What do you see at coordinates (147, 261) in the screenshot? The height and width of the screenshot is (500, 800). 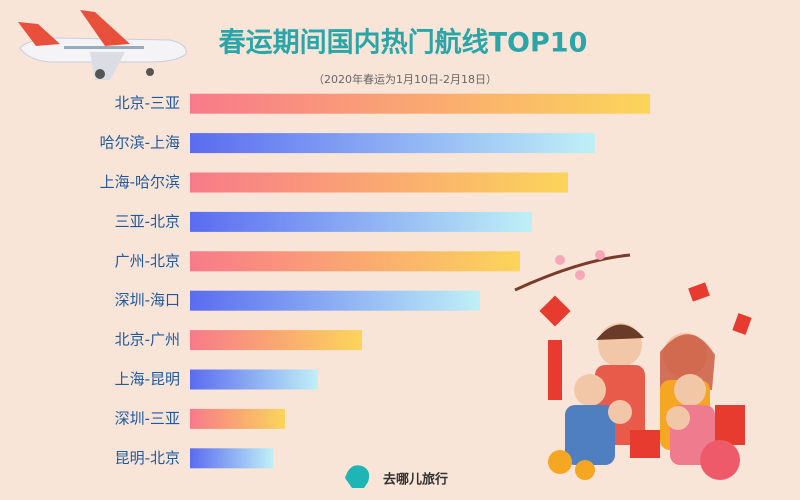 I see `category-label: 广州-北京` at bounding box center [147, 261].